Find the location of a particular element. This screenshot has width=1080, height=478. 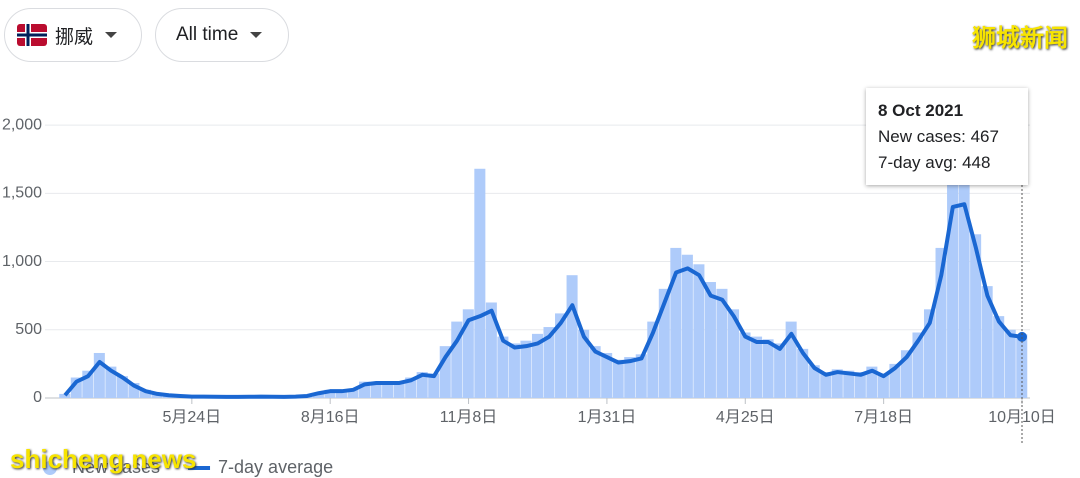

region-select: 挪威 is located at coordinates (73, 35).